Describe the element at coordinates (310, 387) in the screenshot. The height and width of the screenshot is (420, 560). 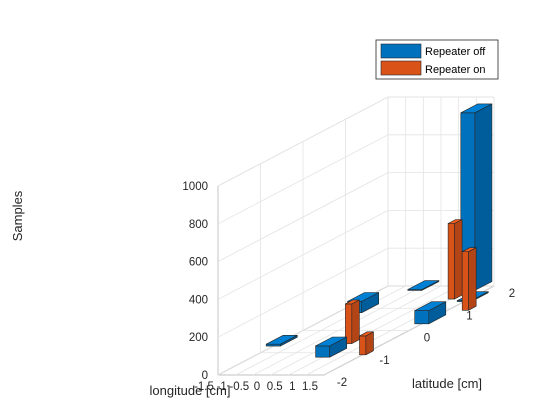
I see `x-tick-label: 1.5` at that location.